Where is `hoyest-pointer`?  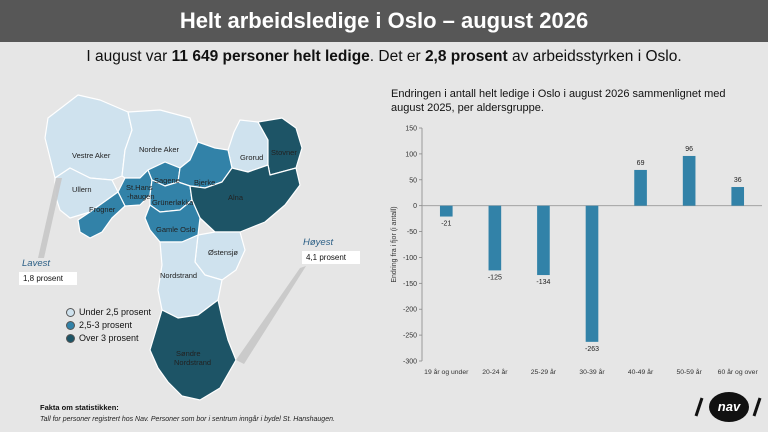 hoyest-pointer is located at coordinates (271, 315).